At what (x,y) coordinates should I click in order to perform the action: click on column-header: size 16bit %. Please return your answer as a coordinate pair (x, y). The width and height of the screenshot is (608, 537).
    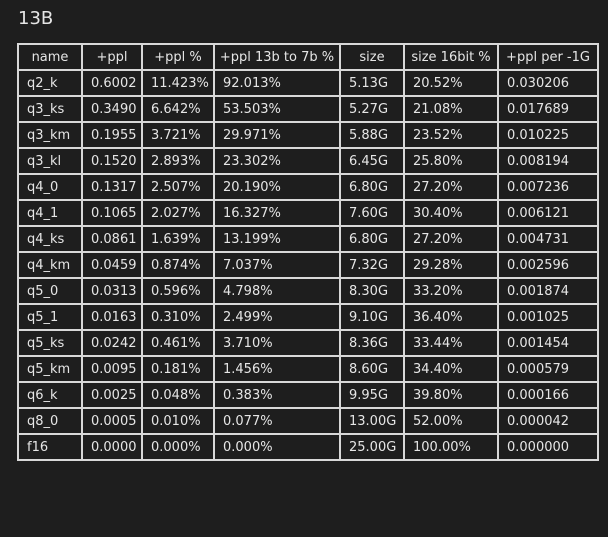
    Looking at the image, I should click on (451, 57).